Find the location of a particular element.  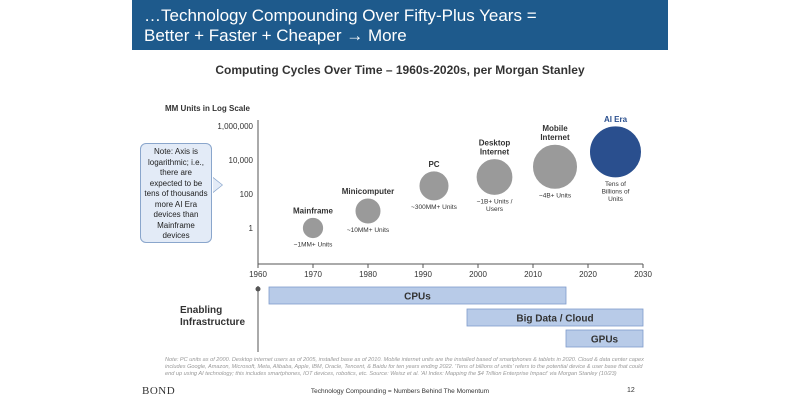

x-tick-label: 2000 is located at coordinates (478, 274).